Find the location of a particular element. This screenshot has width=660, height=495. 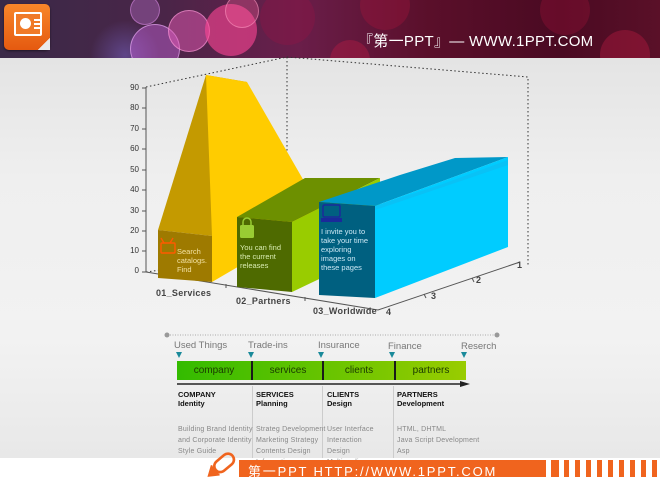

milestone-label: Used Things is located at coordinates (201, 345).